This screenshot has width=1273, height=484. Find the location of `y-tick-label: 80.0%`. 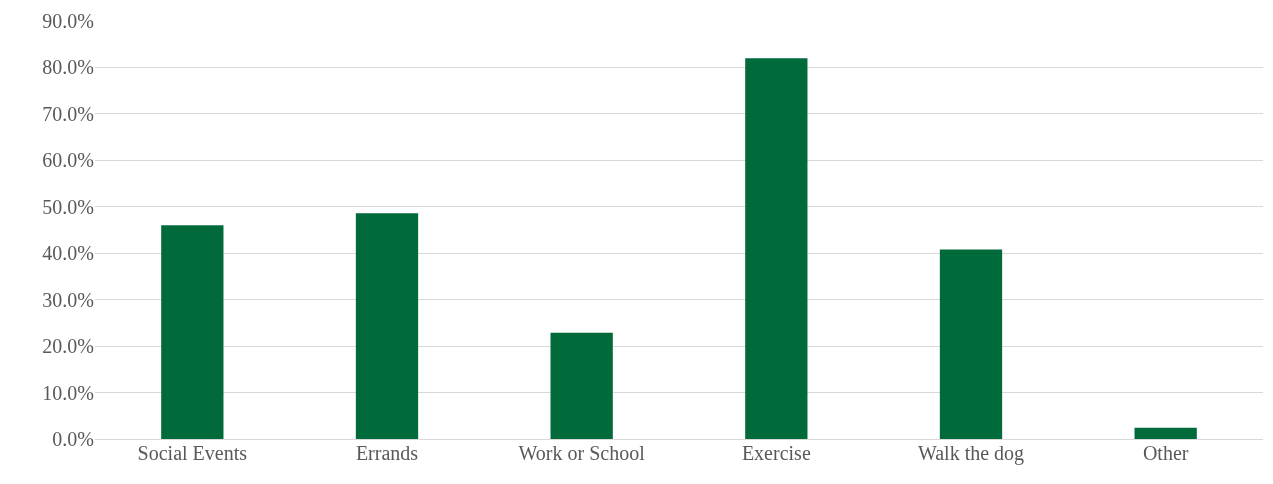

y-tick-label: 80.0% is located at coordinates (68, 67).